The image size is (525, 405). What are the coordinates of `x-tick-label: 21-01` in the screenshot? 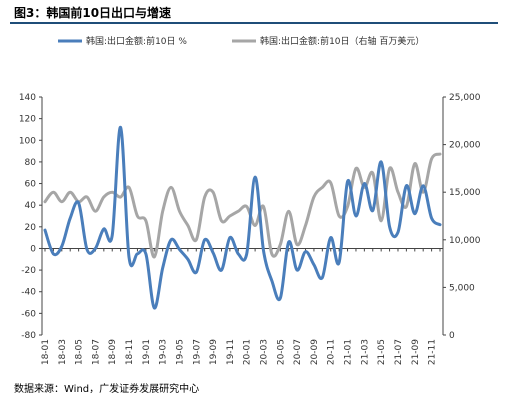 It's located at (349, 352).